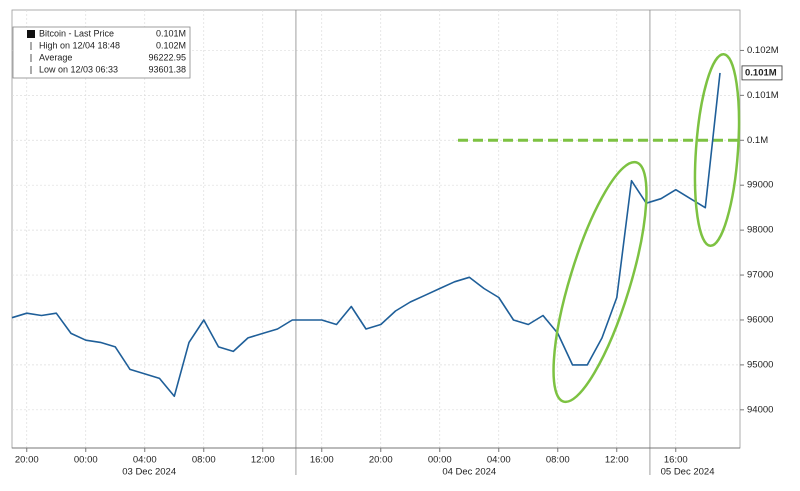  What do you see at coordinates (760, 409) in the screenshot?
I see `y-tick-label: 94000` at bounding box center [760, 409].